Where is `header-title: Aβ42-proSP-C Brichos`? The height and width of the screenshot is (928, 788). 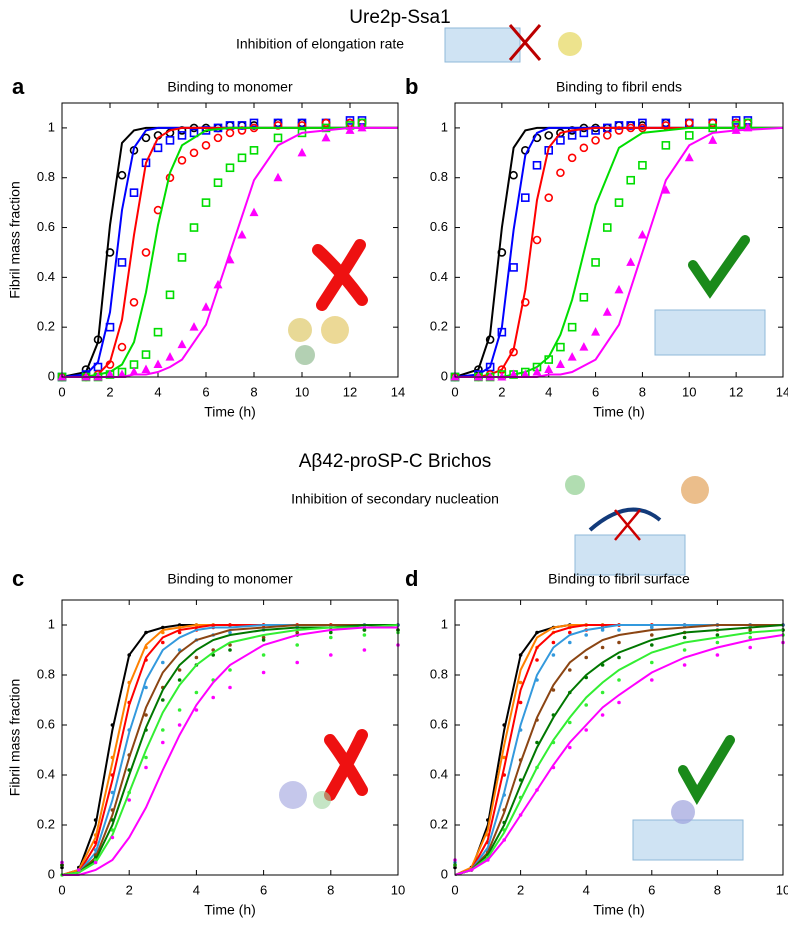 header-title: Aβ42-proSP-C Brichos is located at coordinates (395, 461).